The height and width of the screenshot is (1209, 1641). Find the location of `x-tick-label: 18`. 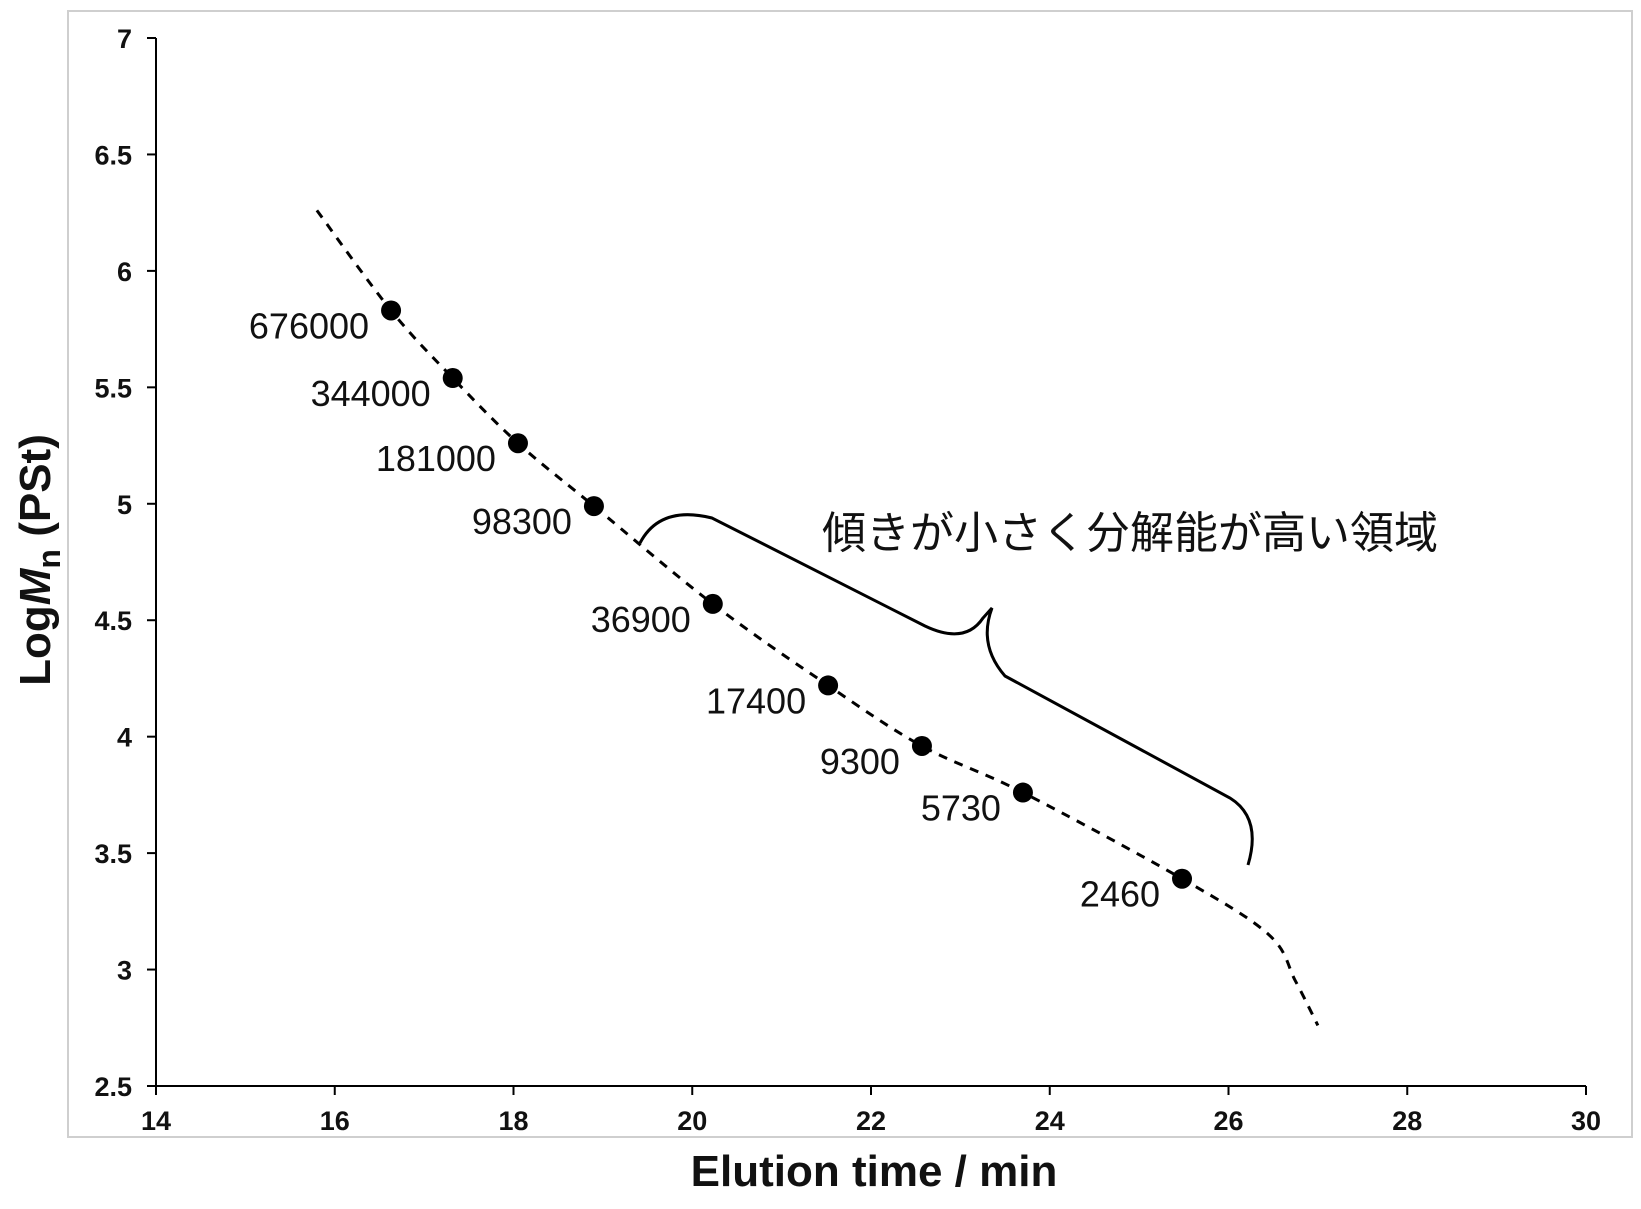

x-tick-label: 18 is located at coordinates (513, 1121).